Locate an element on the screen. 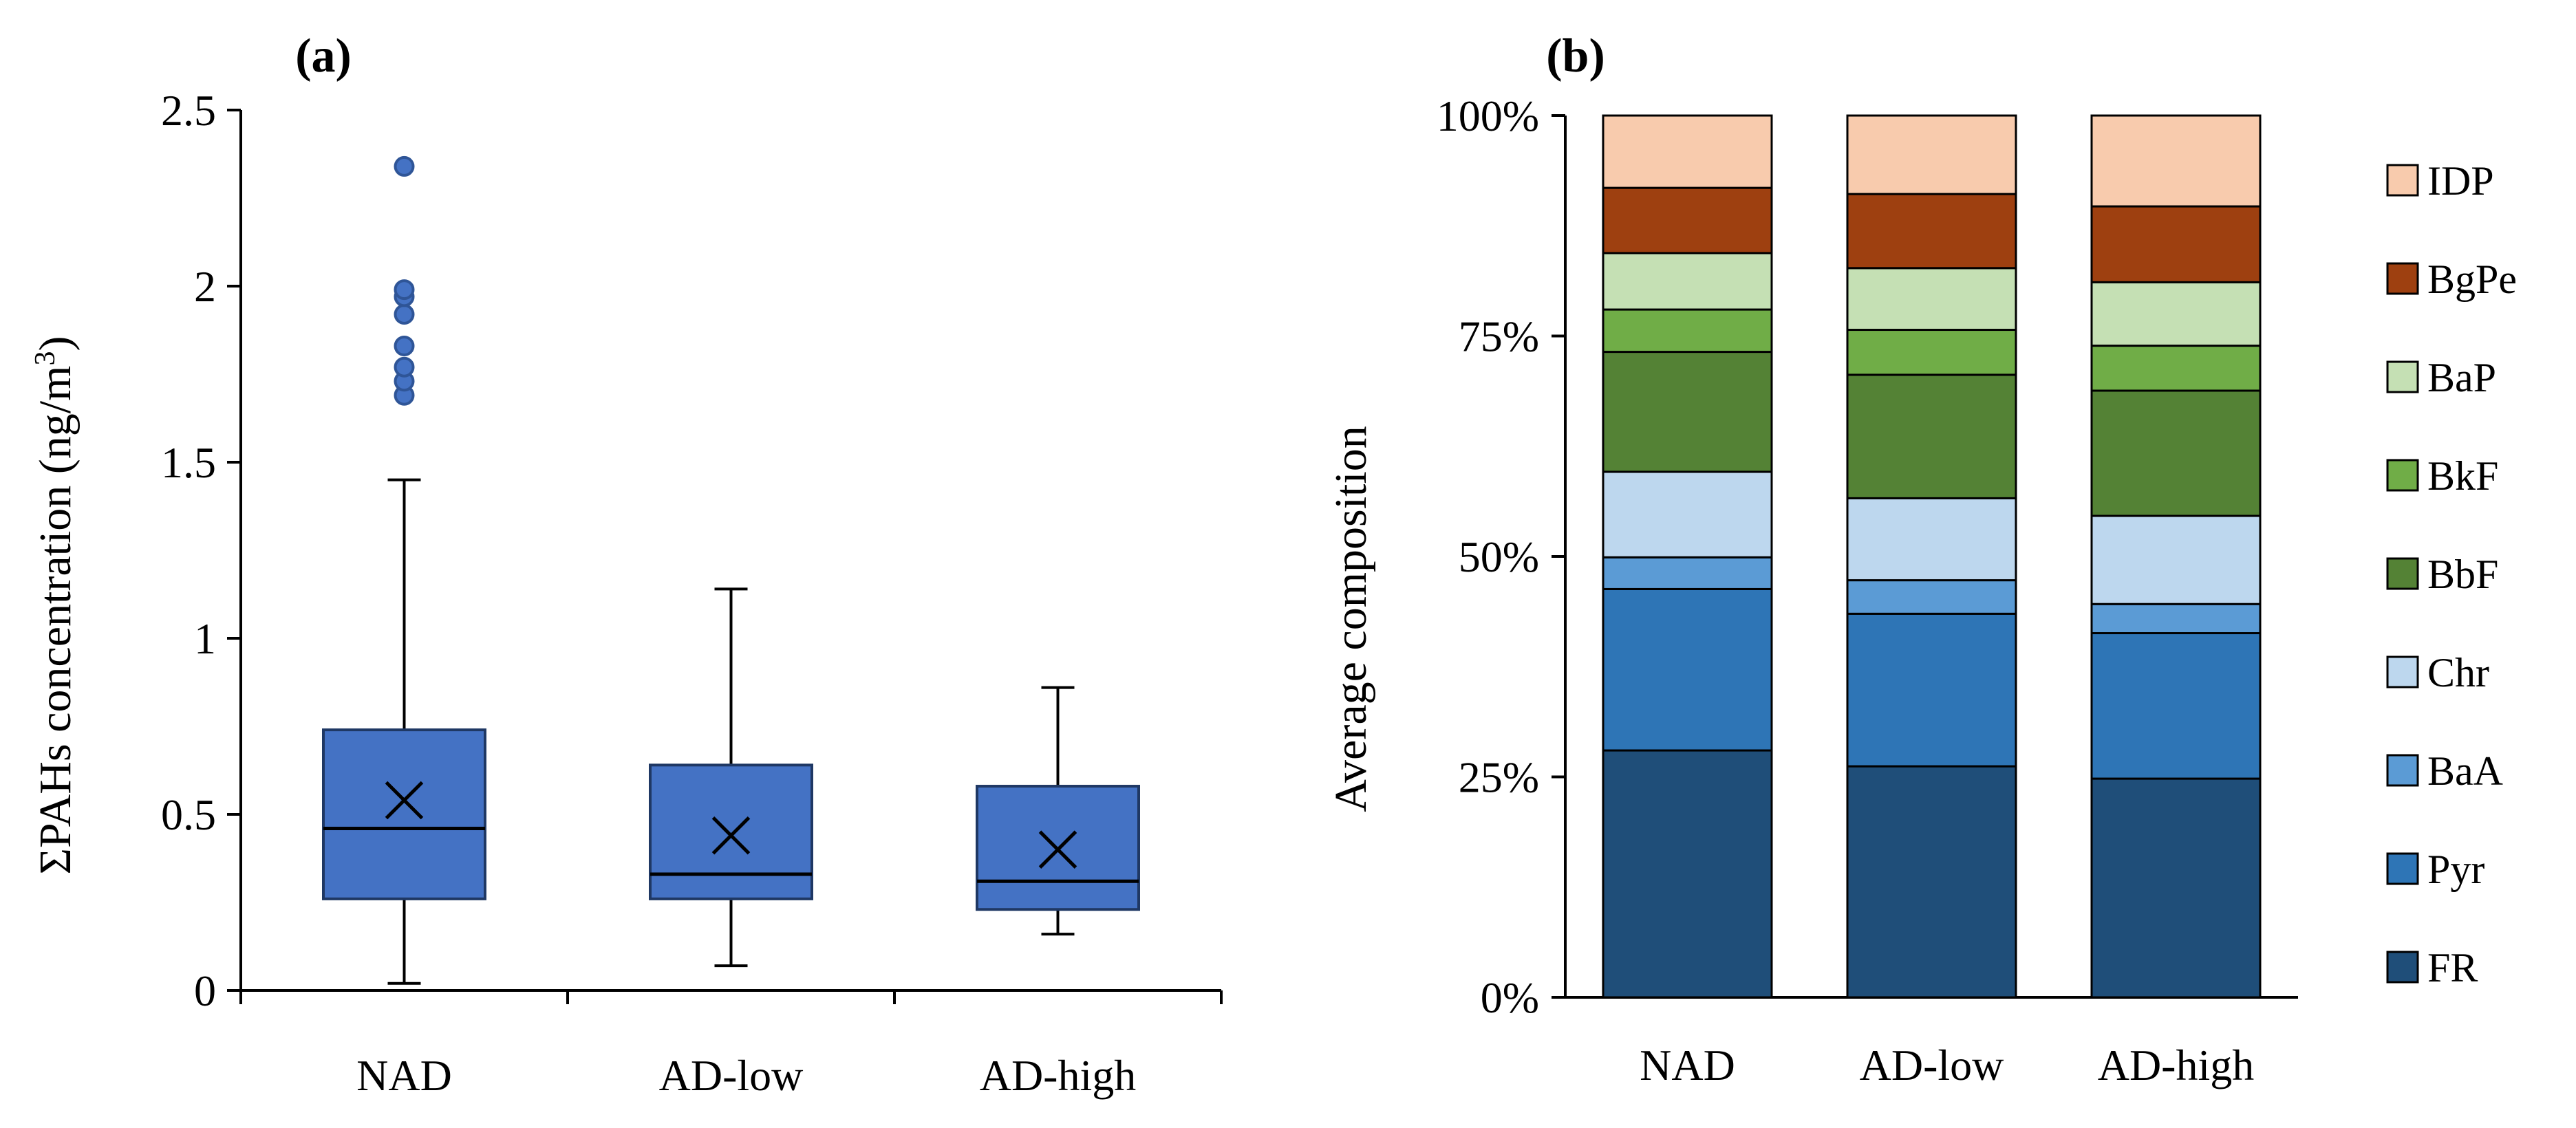 This screenshot has width=2576, height=1128. y-tick-label: 50% is located at coordinates (1499, 556).